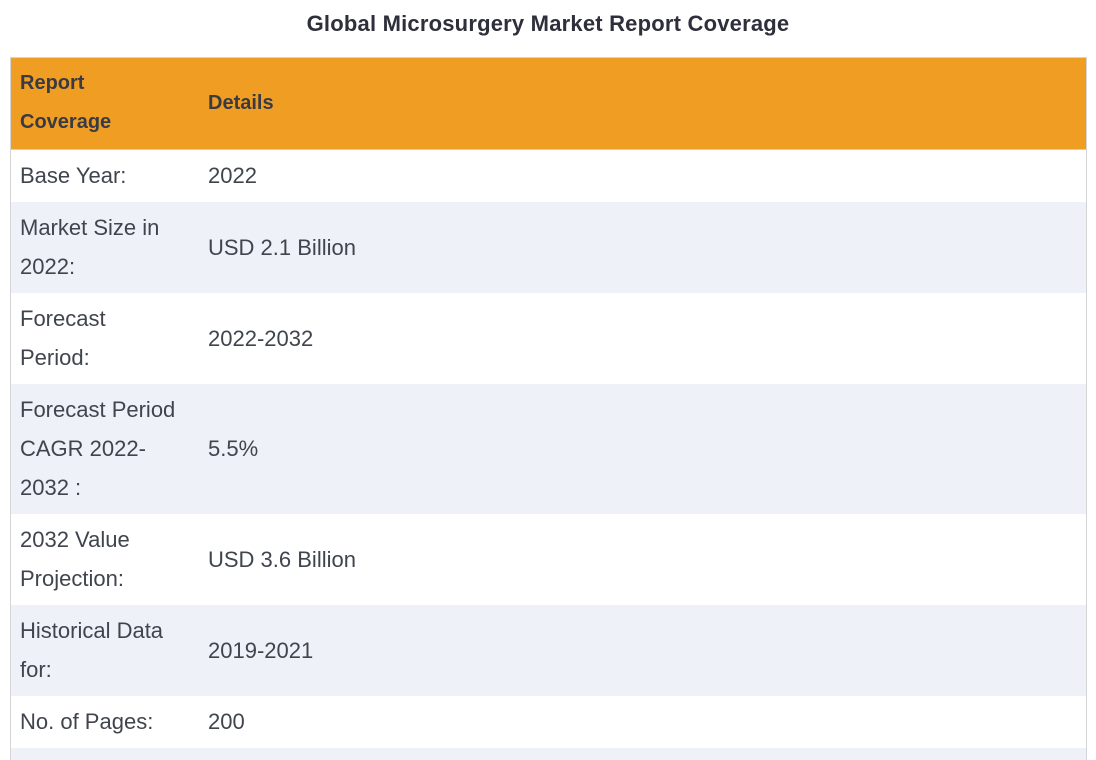  Describe the element at coordinates (548, 176) in the screenshot. I see `table-row-base-year: Base Year: 2022` at that location.